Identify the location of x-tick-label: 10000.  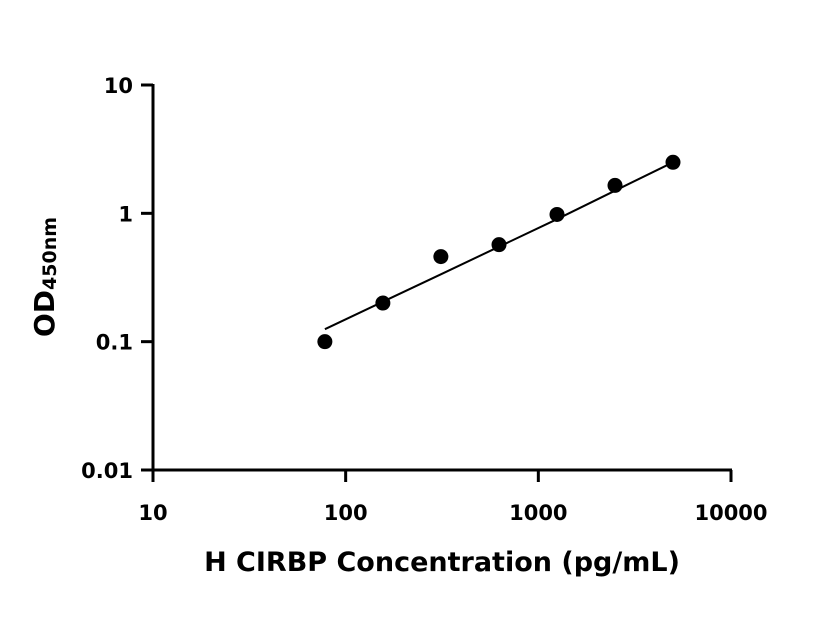
(730, 513).